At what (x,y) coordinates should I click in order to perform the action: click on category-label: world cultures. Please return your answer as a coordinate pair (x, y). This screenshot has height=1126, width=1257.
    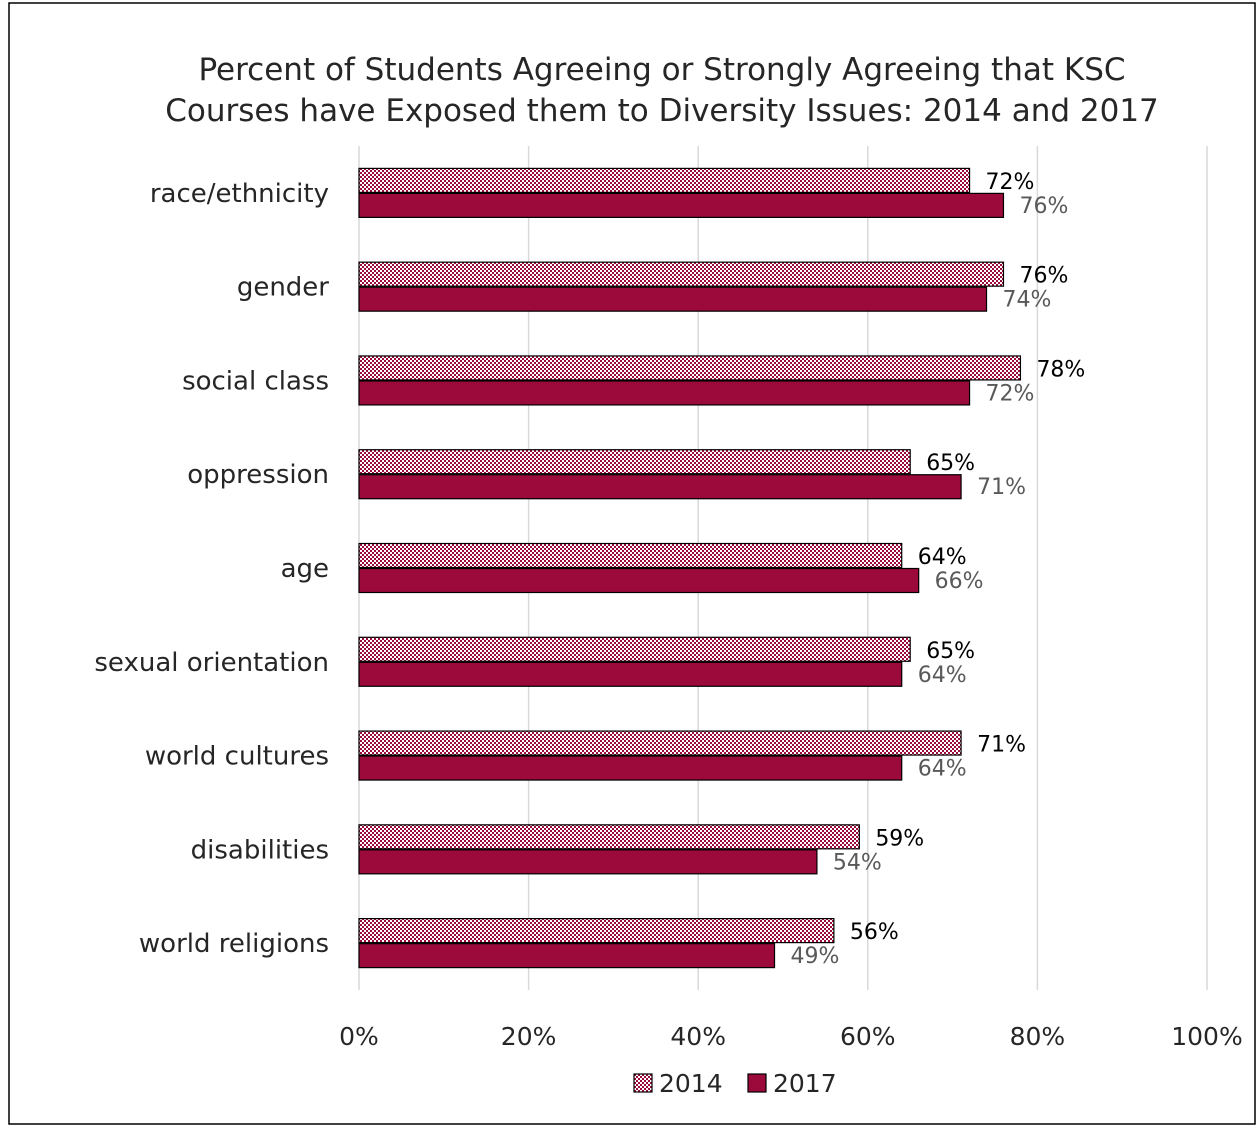
    Looking at the image, I should click on (237, 757).